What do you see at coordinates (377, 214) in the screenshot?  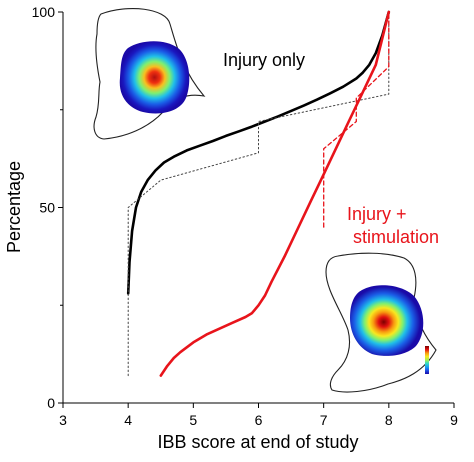 I see `annotation-injury-plus: Injury +` at bounding box center [377, 214].